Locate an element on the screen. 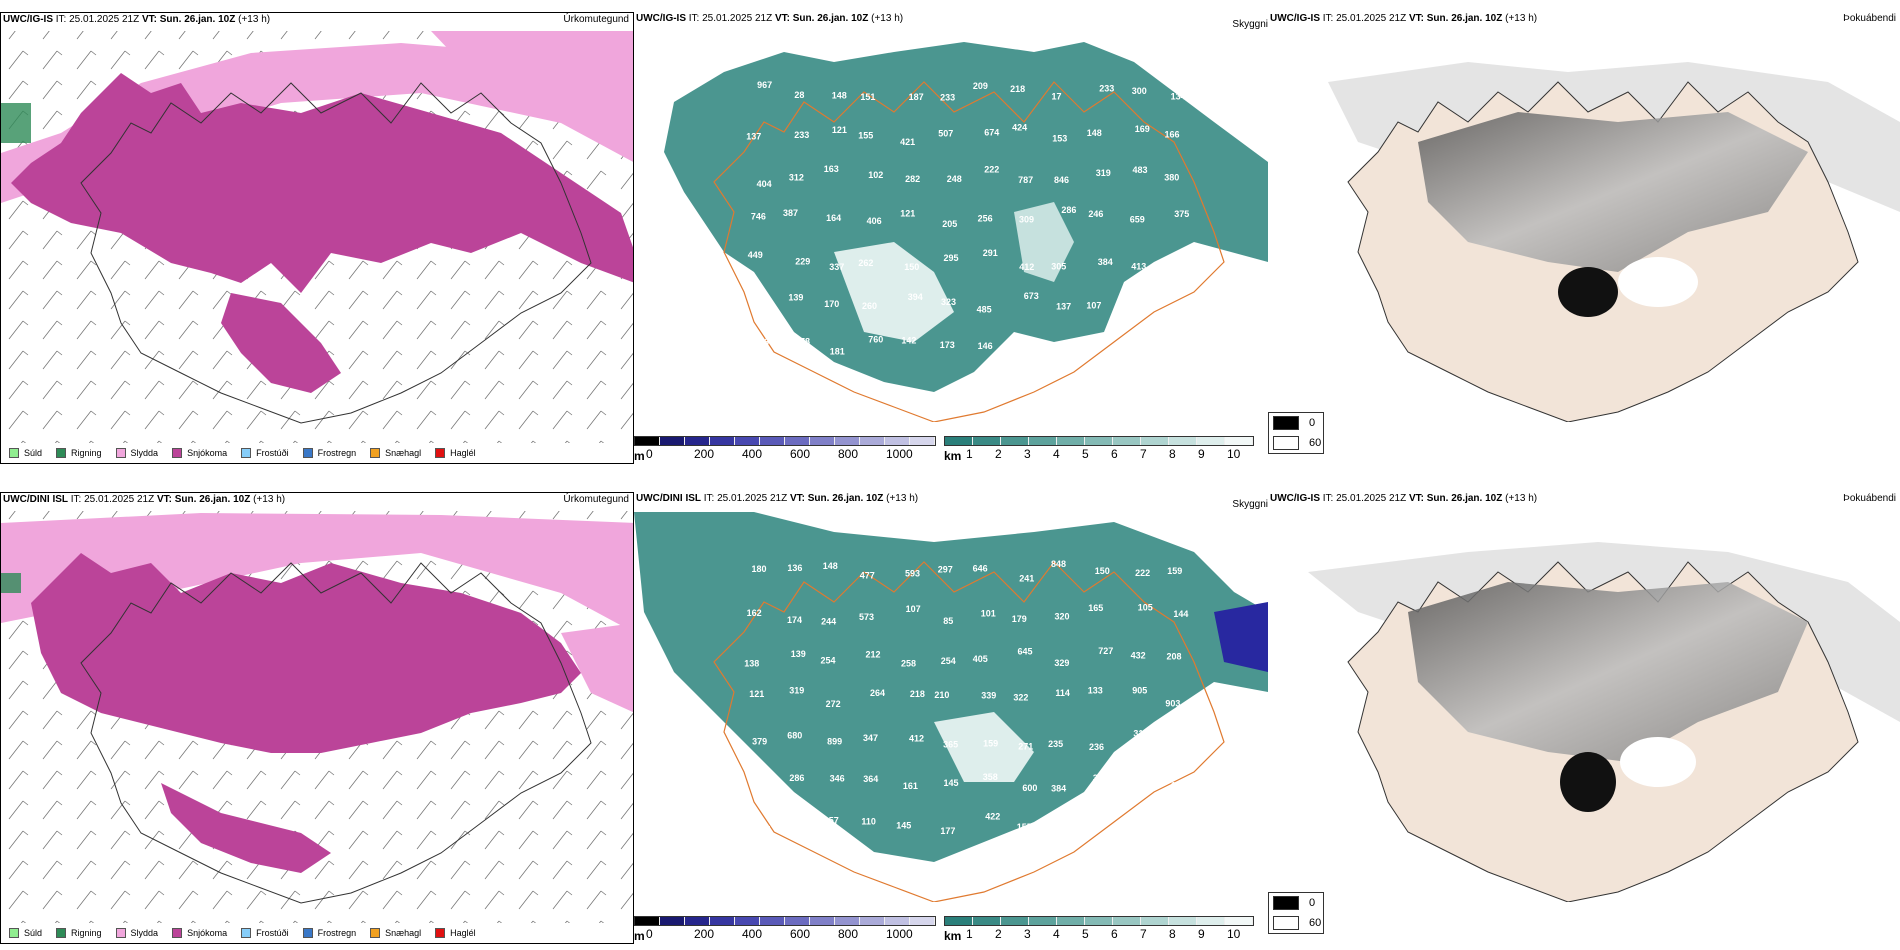 The width and height of the screenshot is (1900, 950). precip-title-top: Úrkomutegund is located at coordinates (596, 19).